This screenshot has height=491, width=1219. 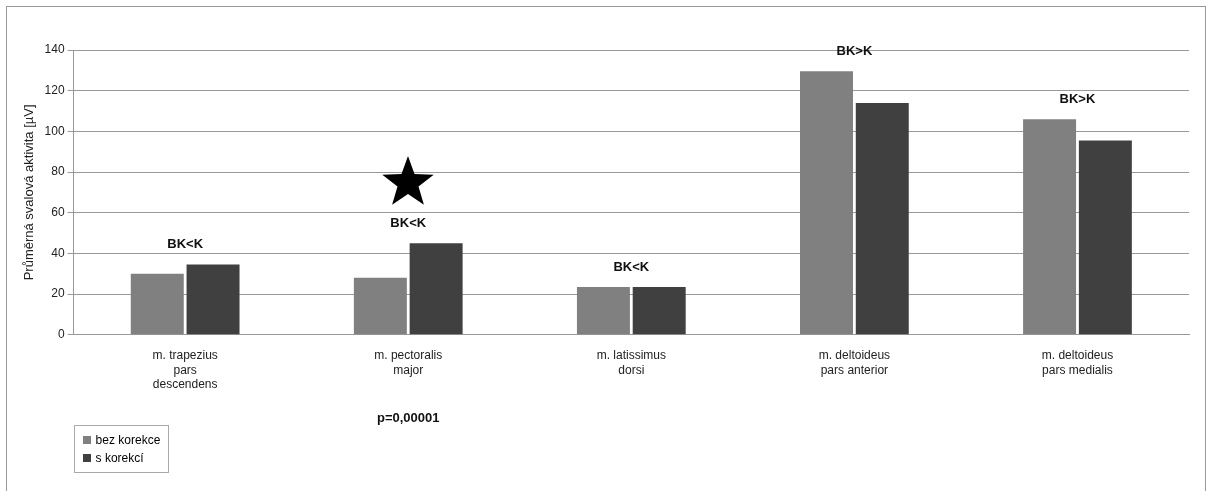 I want to click on y-tick-label: 100, so click(x=54, y=130).